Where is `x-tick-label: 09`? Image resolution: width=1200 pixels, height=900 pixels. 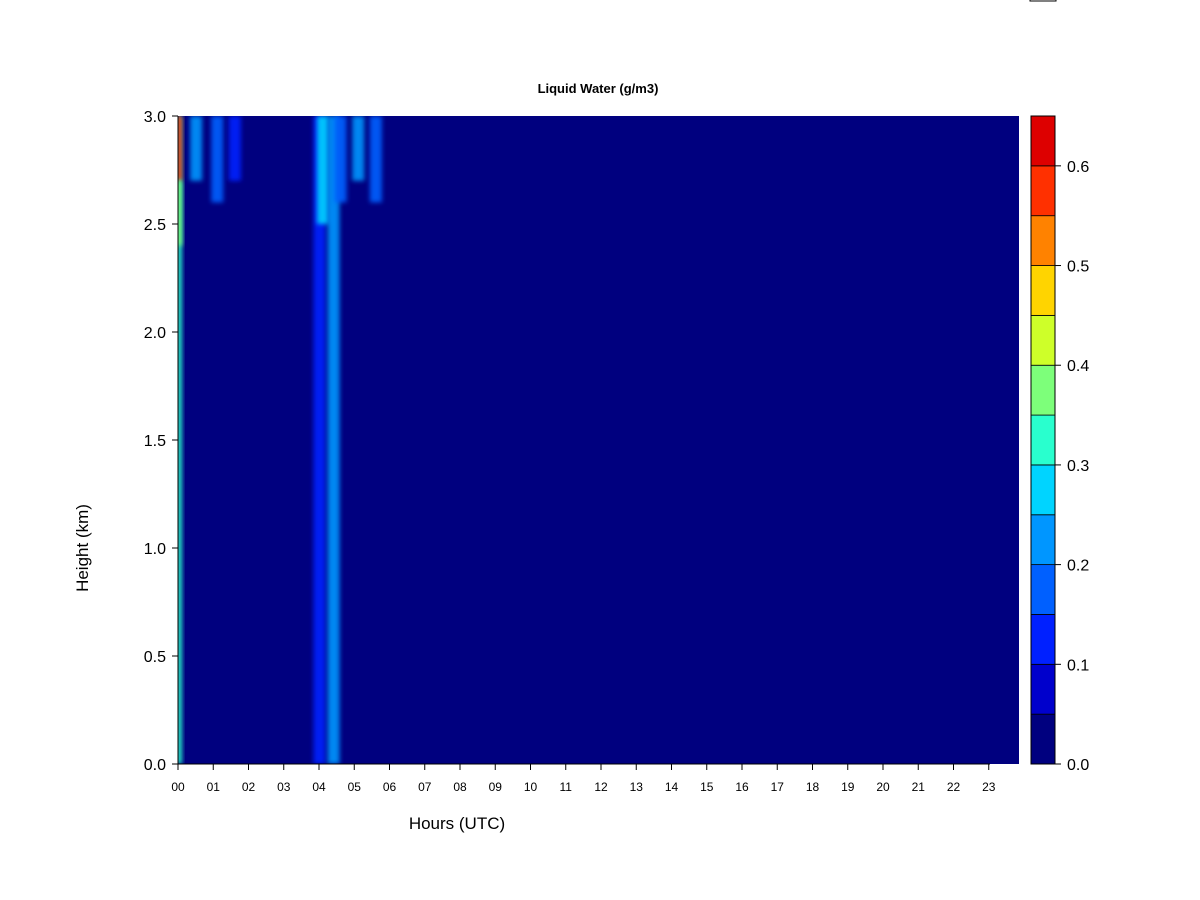
x-tick-label: 09 is located at coordinates (496, 787).